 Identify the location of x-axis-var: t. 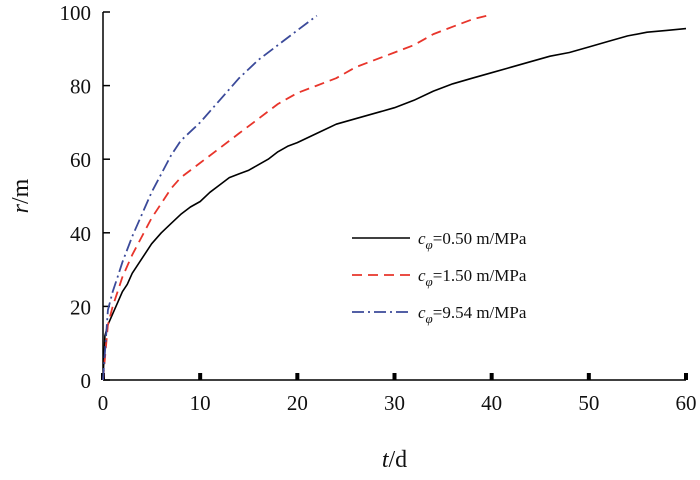
(386, 460).